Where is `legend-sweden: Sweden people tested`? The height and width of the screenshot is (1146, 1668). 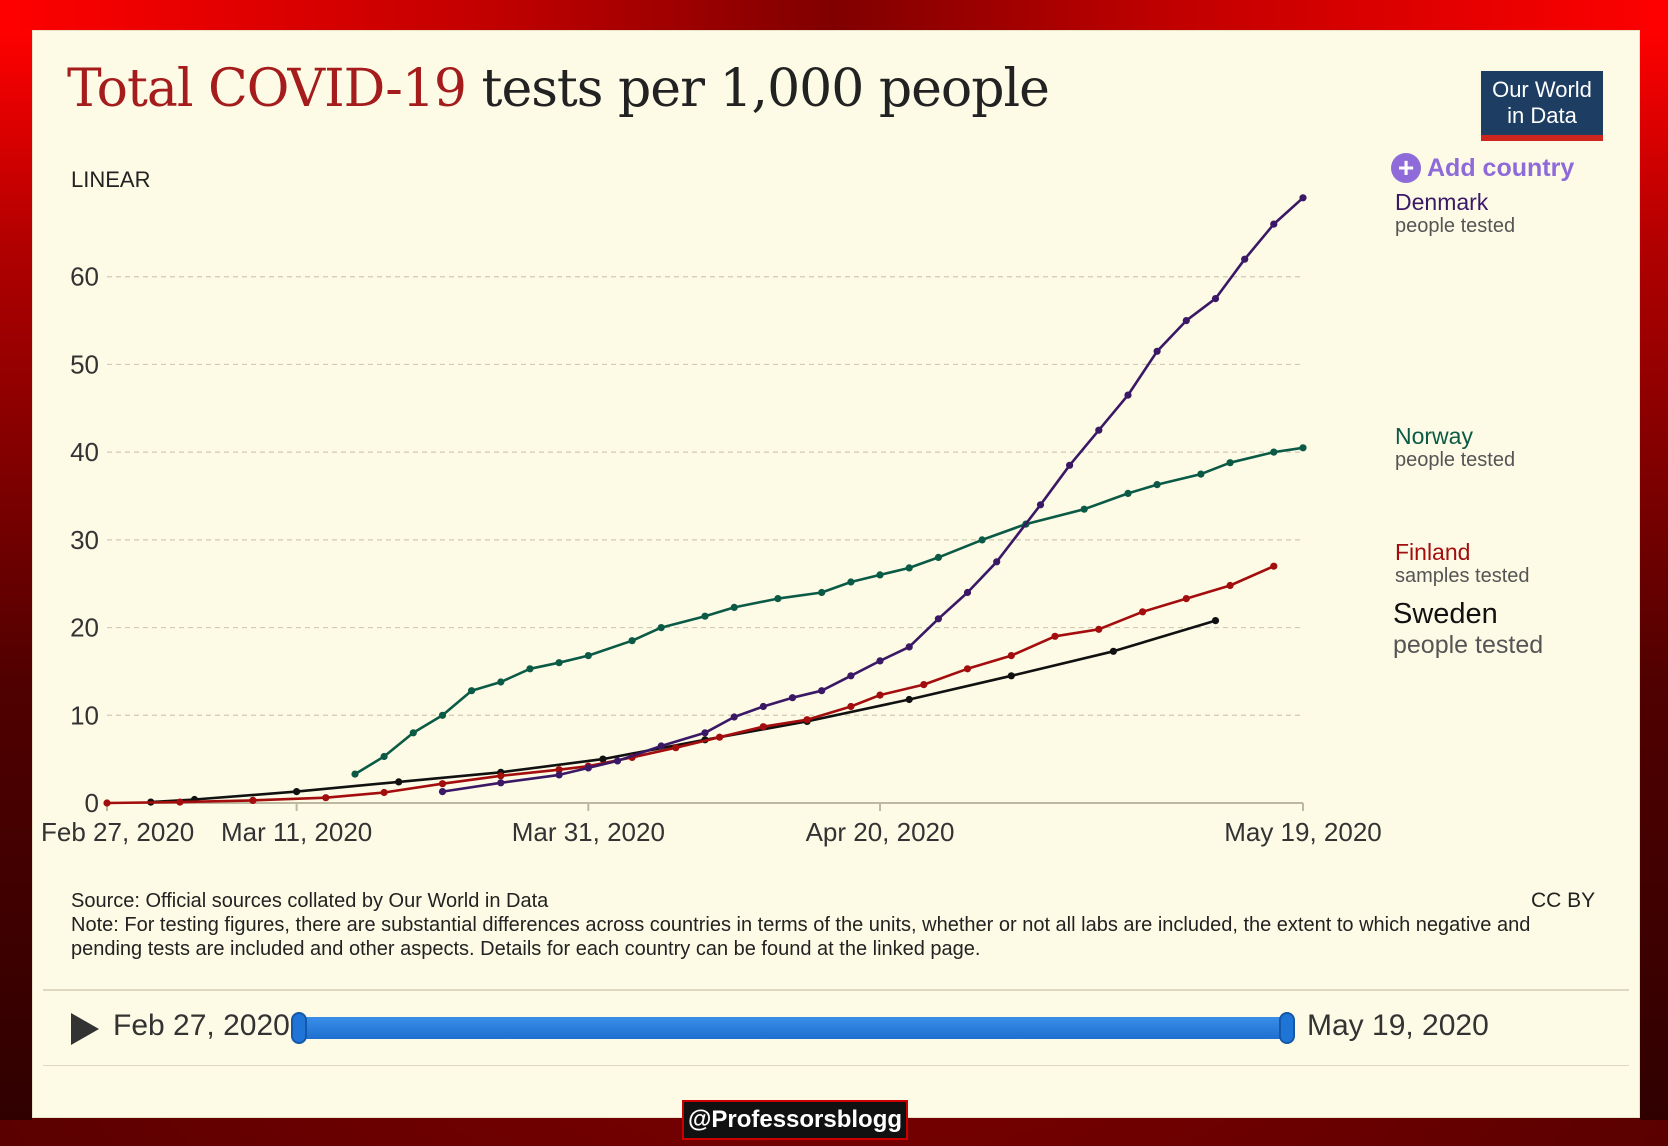
legend-sweden: Sweden people tested is located at coordinates (1468, 628).